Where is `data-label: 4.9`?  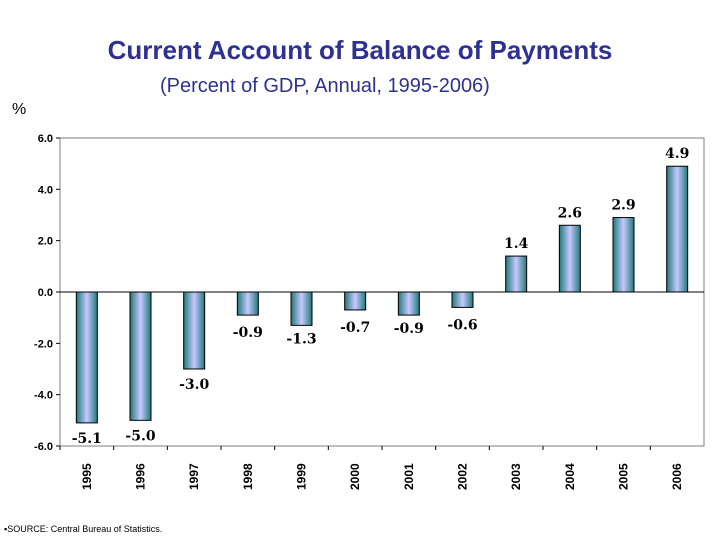 data-label: 4.9 is located at coordinates (677, 154).